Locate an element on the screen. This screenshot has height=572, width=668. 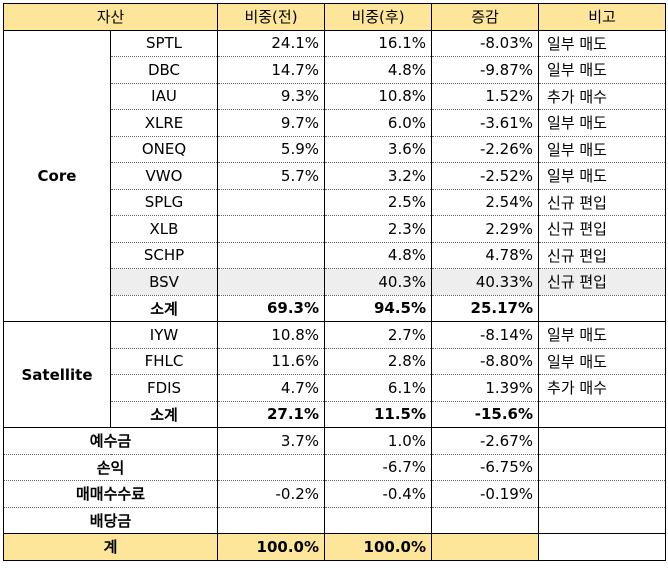
weight-before-cell: 11.6% is located at coordinates (271, 361).